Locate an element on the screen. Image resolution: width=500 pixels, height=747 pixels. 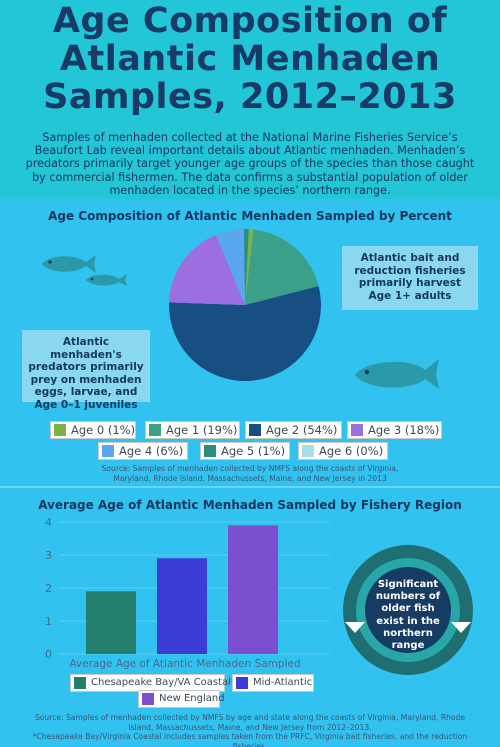
legend-label: Age 4 (6%) is located at coordinates (151, 451).